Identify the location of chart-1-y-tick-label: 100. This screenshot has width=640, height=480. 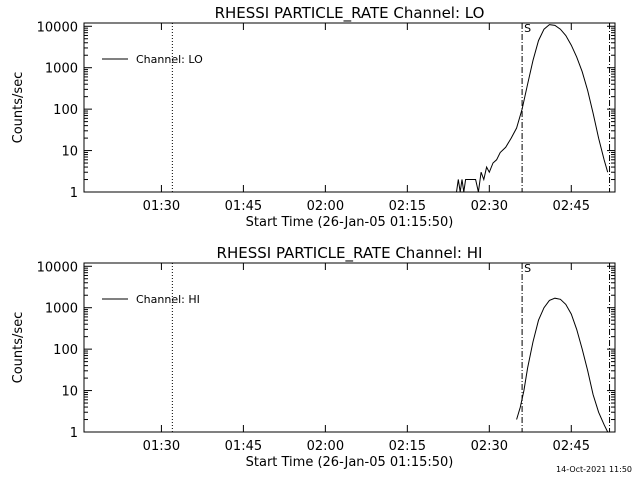
(65, 110).